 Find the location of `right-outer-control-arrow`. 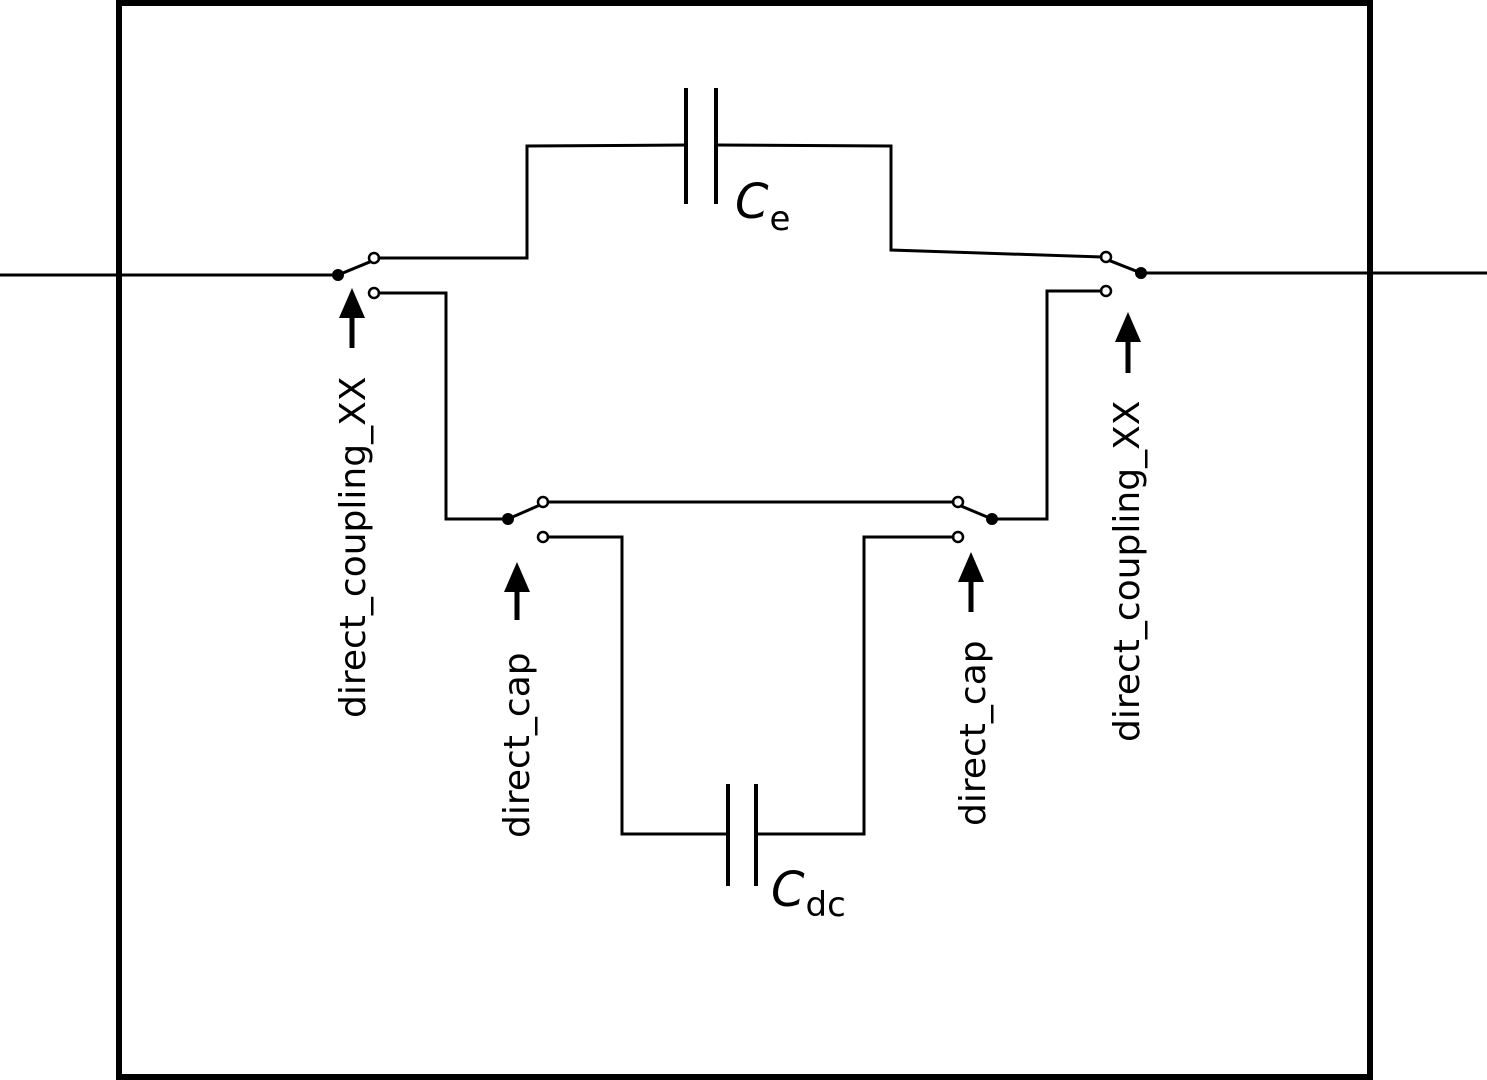

right-outer-control-arrow is located at coordinates (1128, 342).